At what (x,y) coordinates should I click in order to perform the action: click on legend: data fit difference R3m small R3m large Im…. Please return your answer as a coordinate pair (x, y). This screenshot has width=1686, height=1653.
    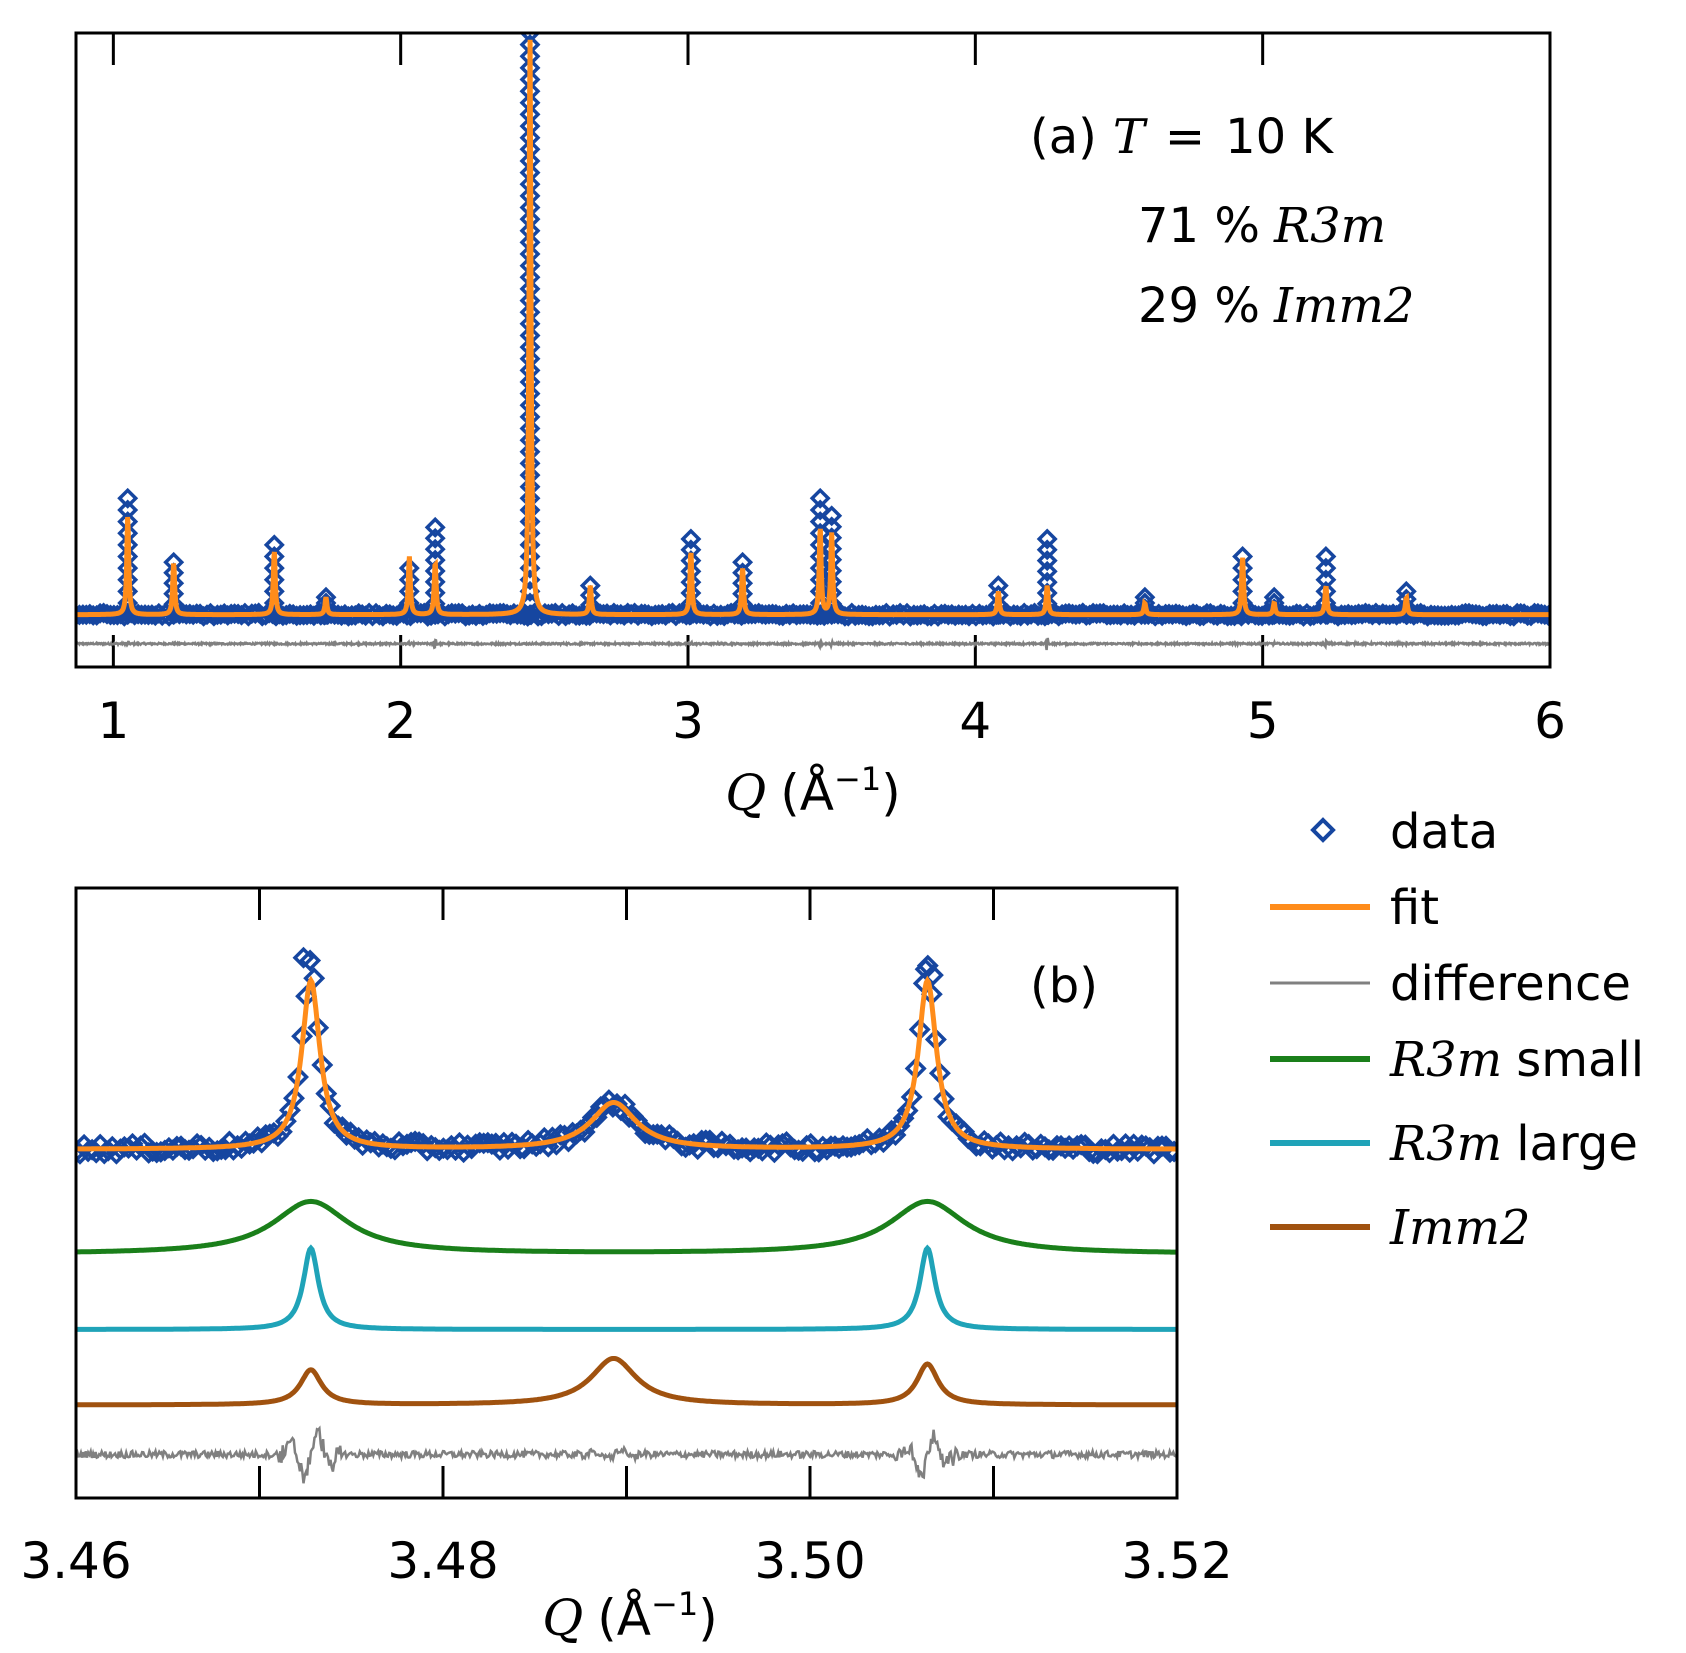
    Looking at the image, I should click on (1457, 1030).